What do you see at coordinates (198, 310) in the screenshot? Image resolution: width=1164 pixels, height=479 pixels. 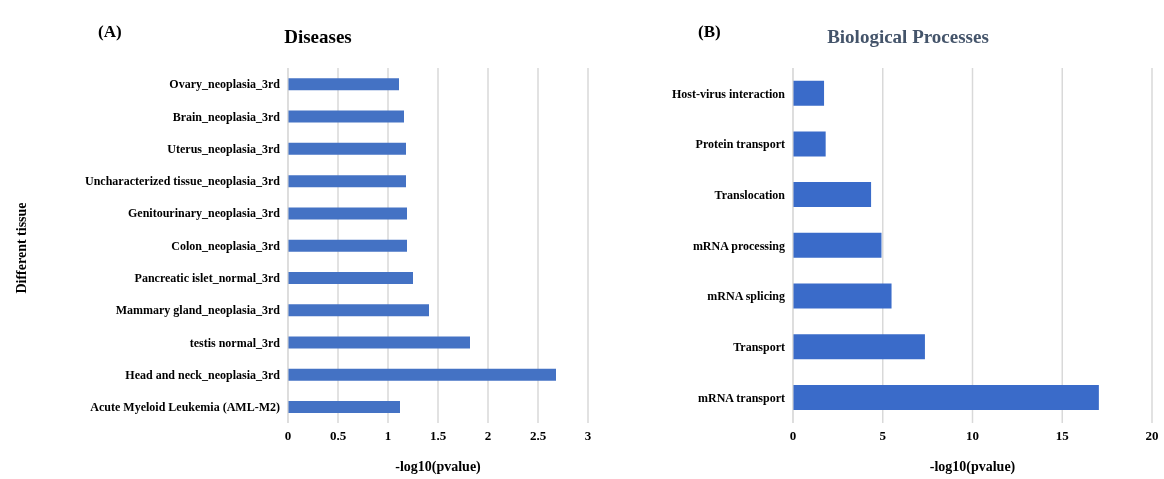 I see `y-tick-label: Mammary gland_neoplasia_3rd` at bounding box center [198, 310].